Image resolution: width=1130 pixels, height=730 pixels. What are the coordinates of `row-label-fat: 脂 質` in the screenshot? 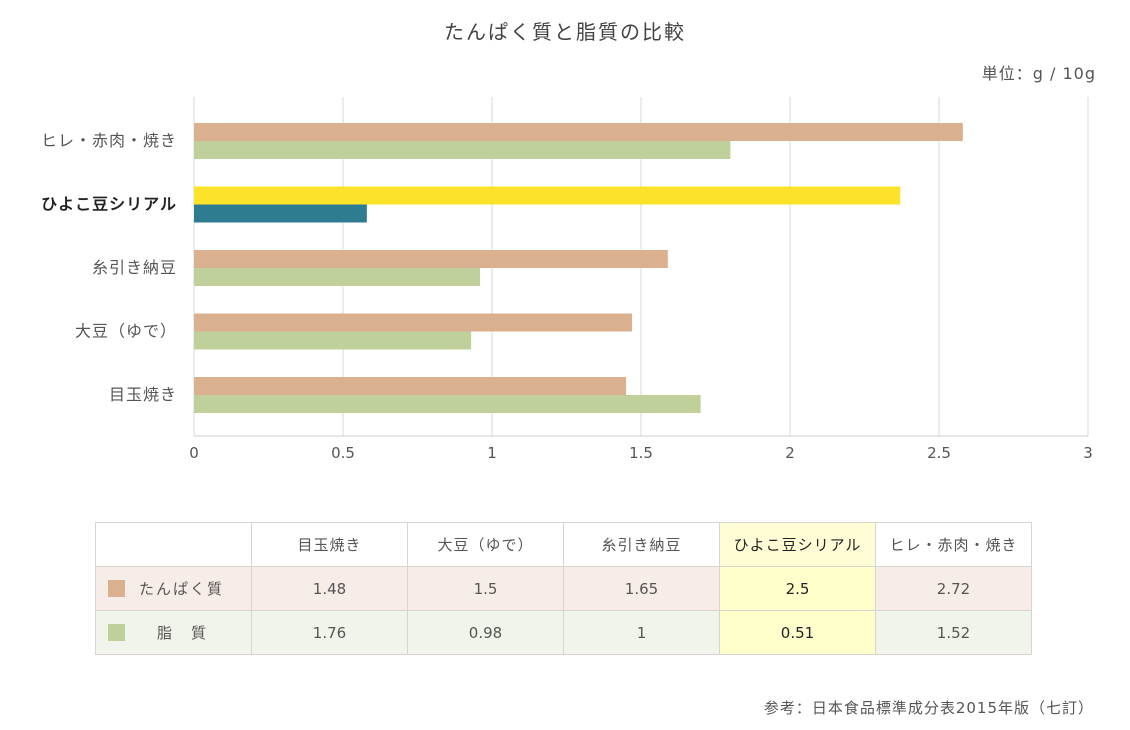 It's located at (173, 632).